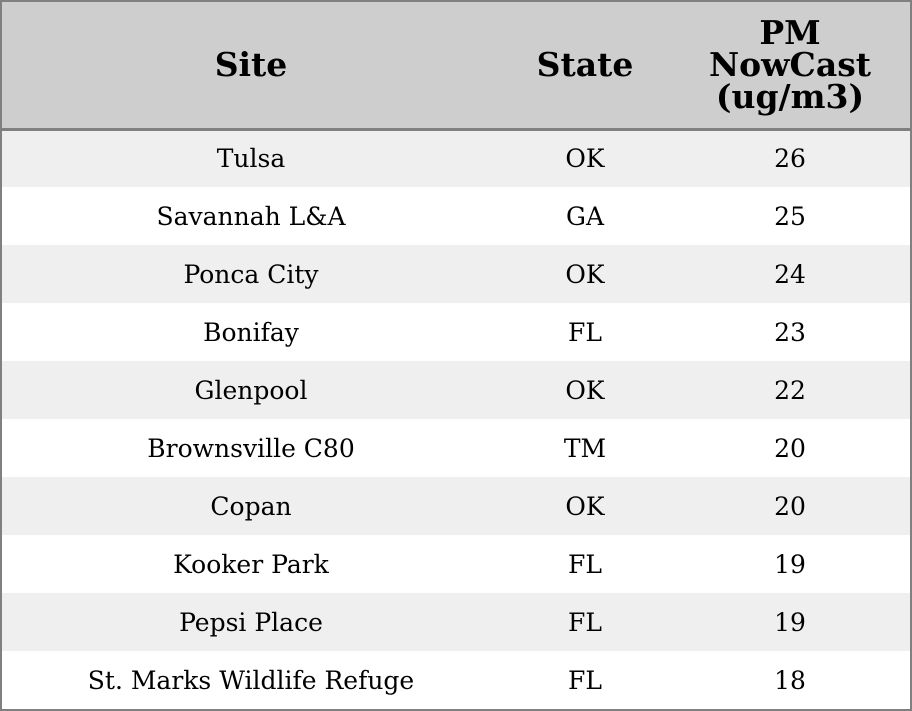  What do you see at coordinates (456, 390) in the screenshot?
I see `table-row: Glenpool OK 22` at bounding box center [456, 390].